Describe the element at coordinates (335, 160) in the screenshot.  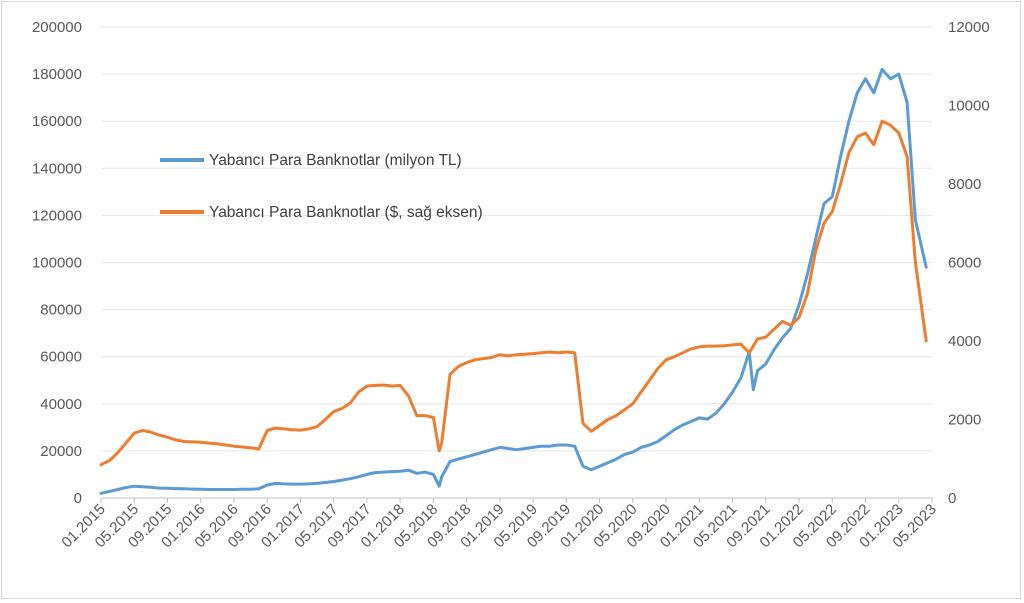
I see `legend-label-tl: Yabancı Para Banknotlar (milyon TL)` at that location.